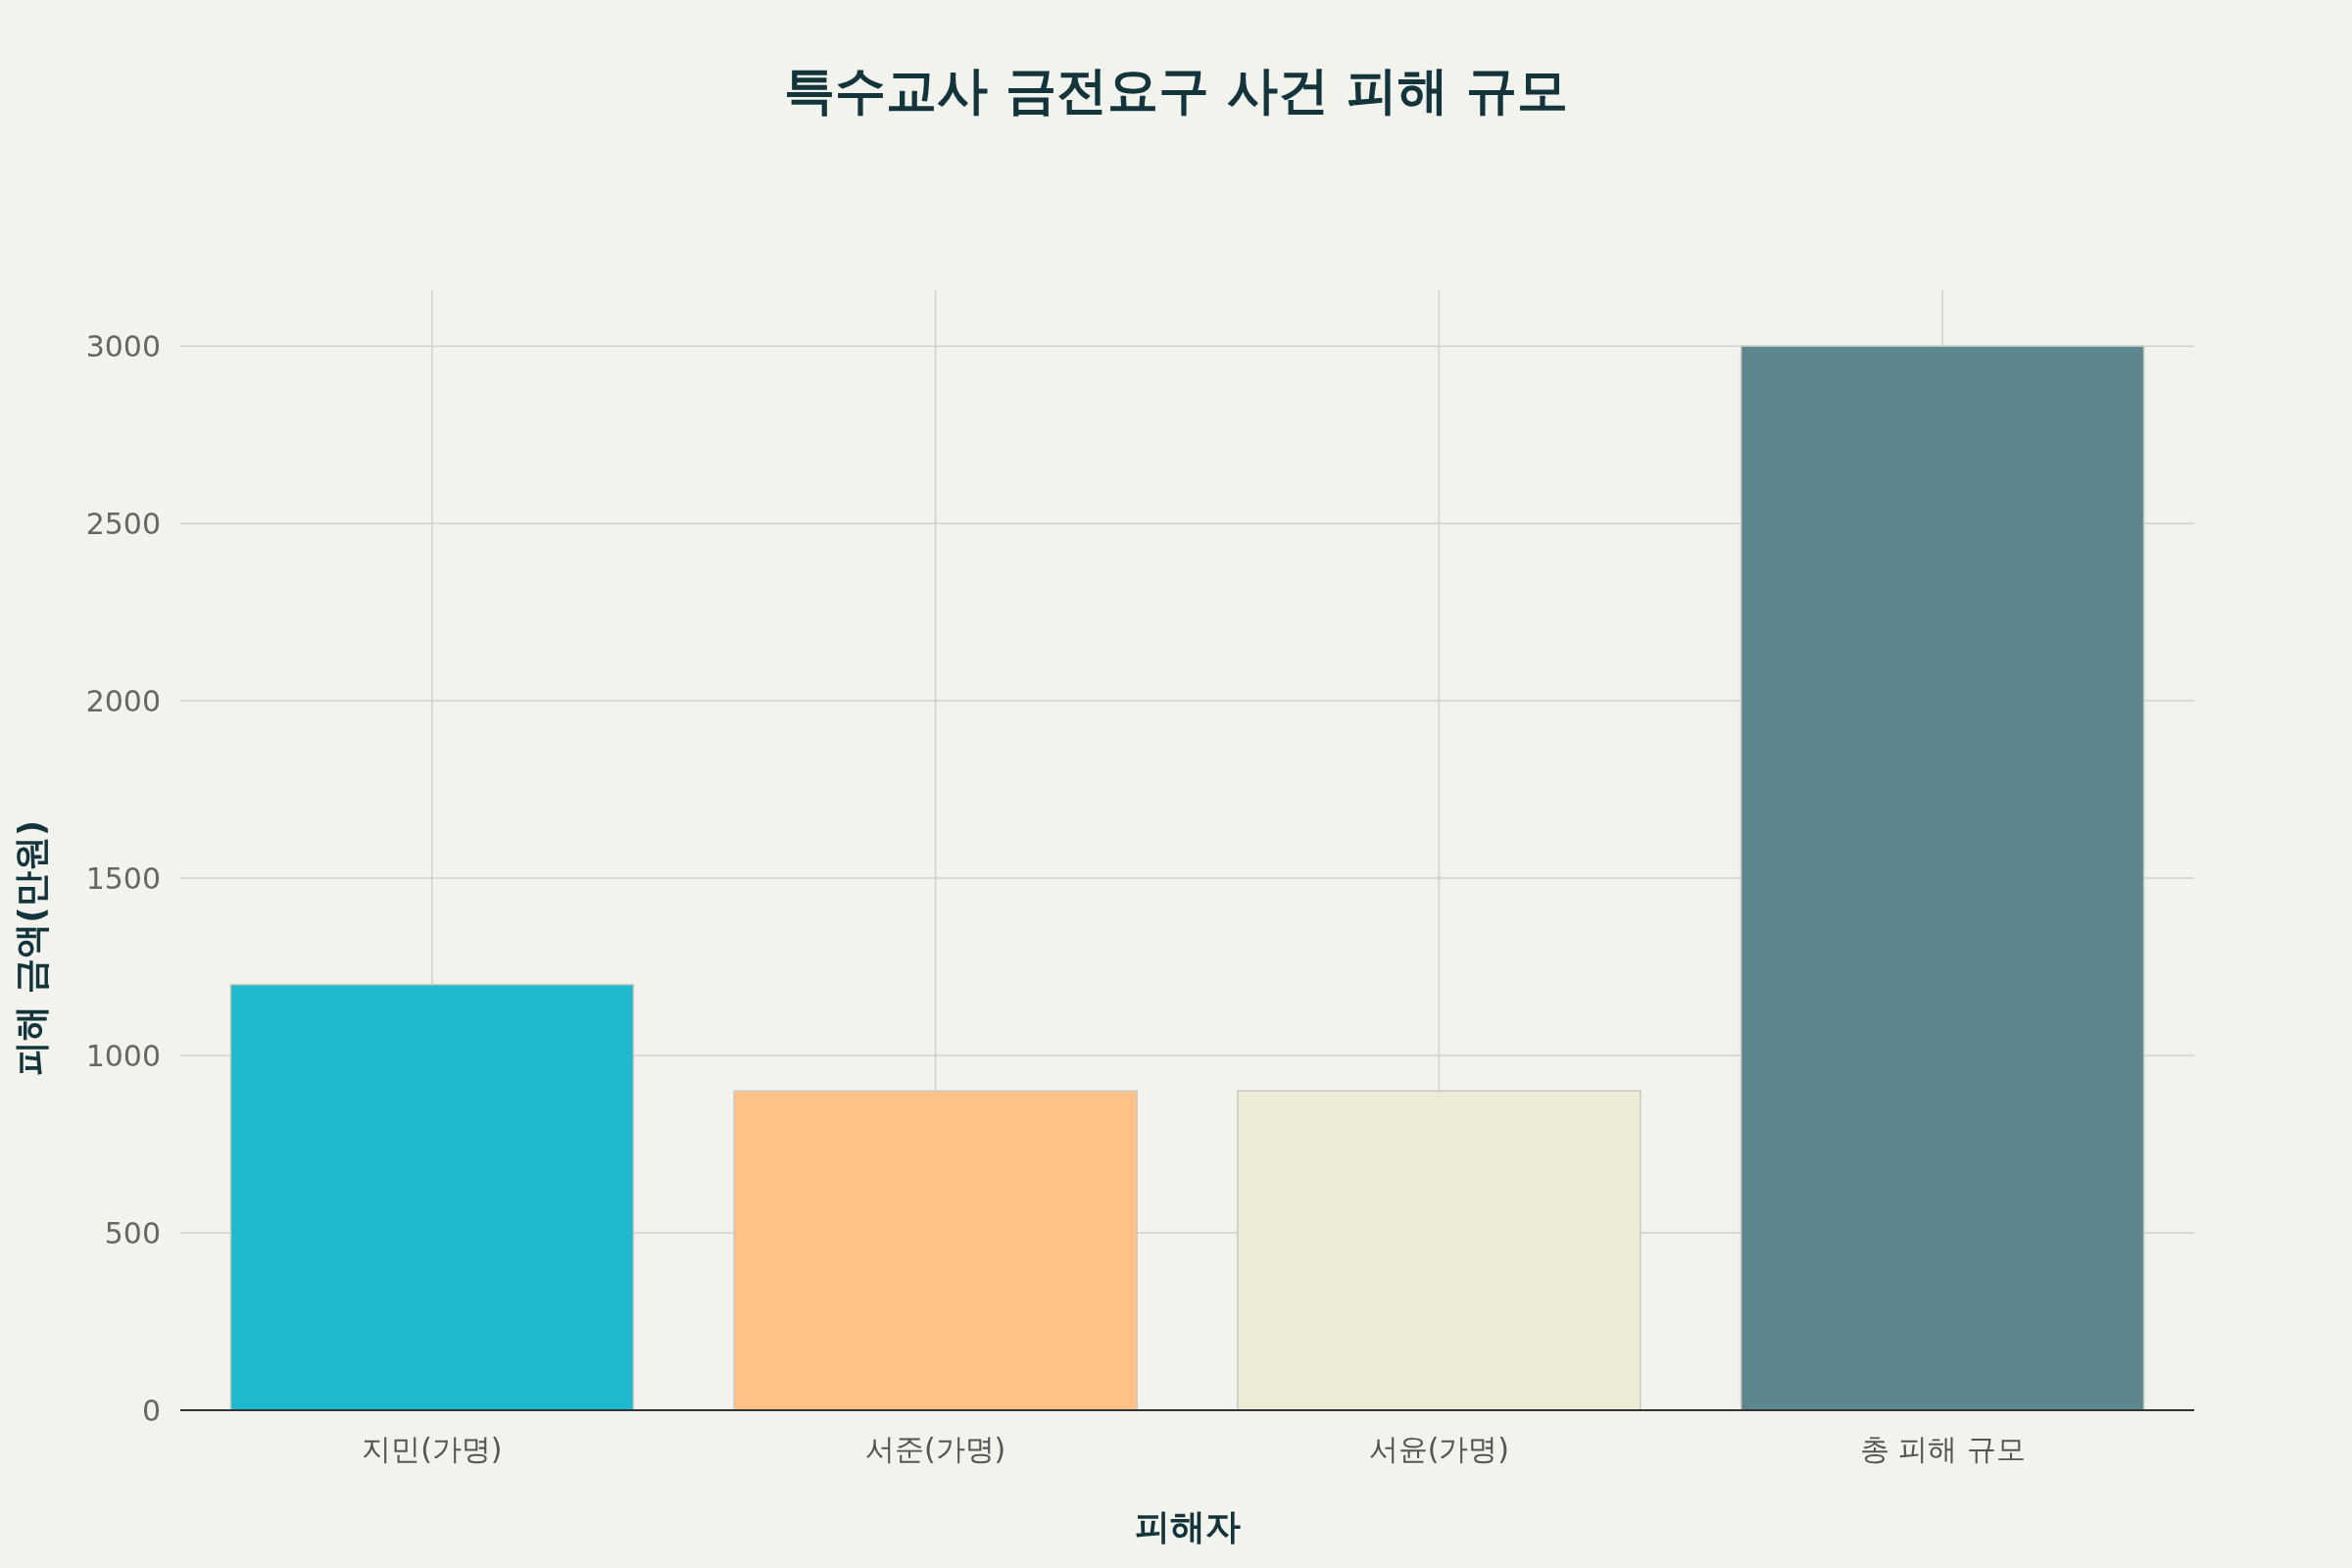 The width and height of the screenshot is (2352, 1568). What do you see at coordinates (432, 1449) in the screenshot?
I see `x-tick-label: 지민(가명)` at bounding box center [432, 1449].